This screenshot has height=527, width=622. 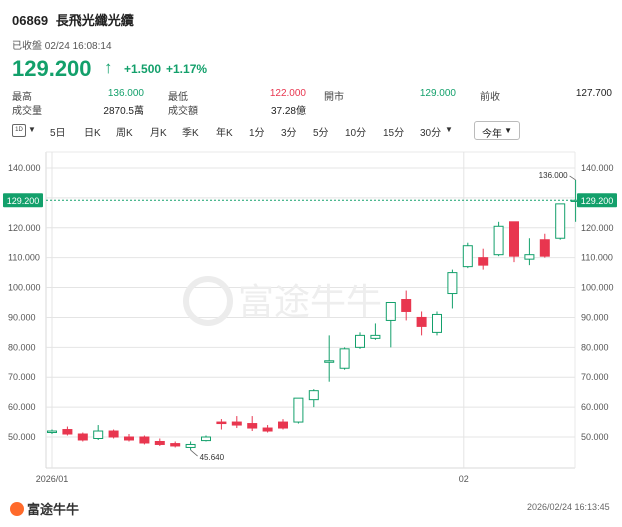 I want to click on current-price-tag-left, so click(x=23, y=200).